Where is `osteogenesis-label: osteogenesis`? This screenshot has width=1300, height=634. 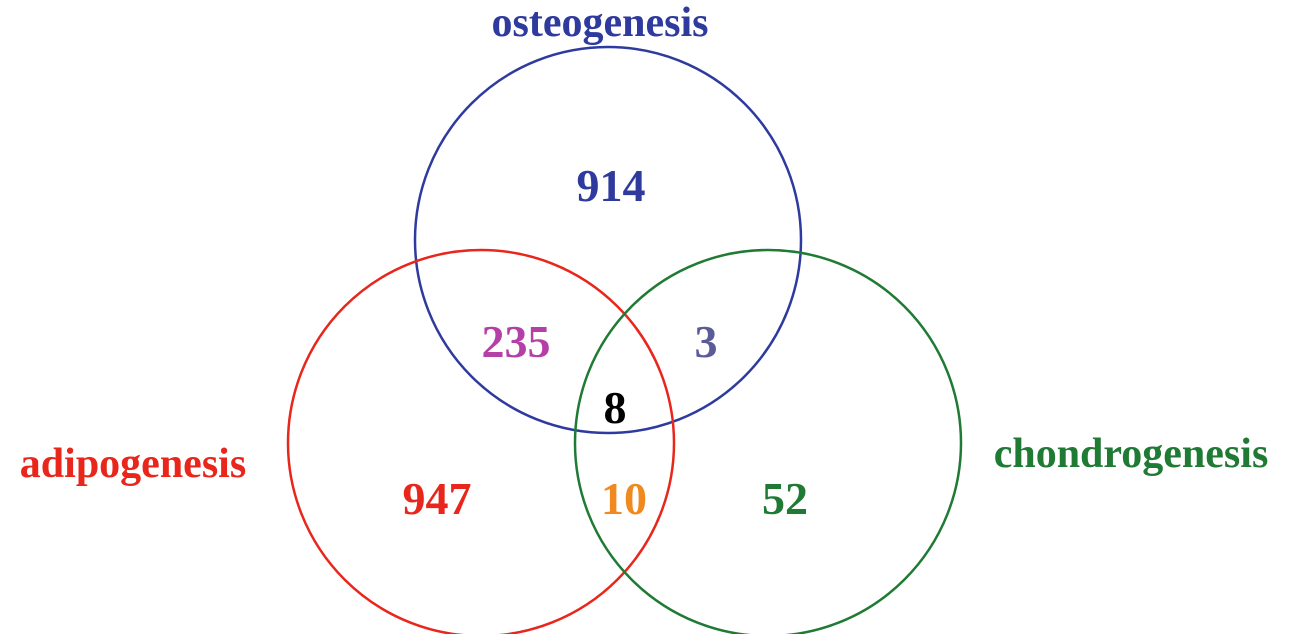 osteogenesis-label: osteogenesis is located at coordinates (600, 23).